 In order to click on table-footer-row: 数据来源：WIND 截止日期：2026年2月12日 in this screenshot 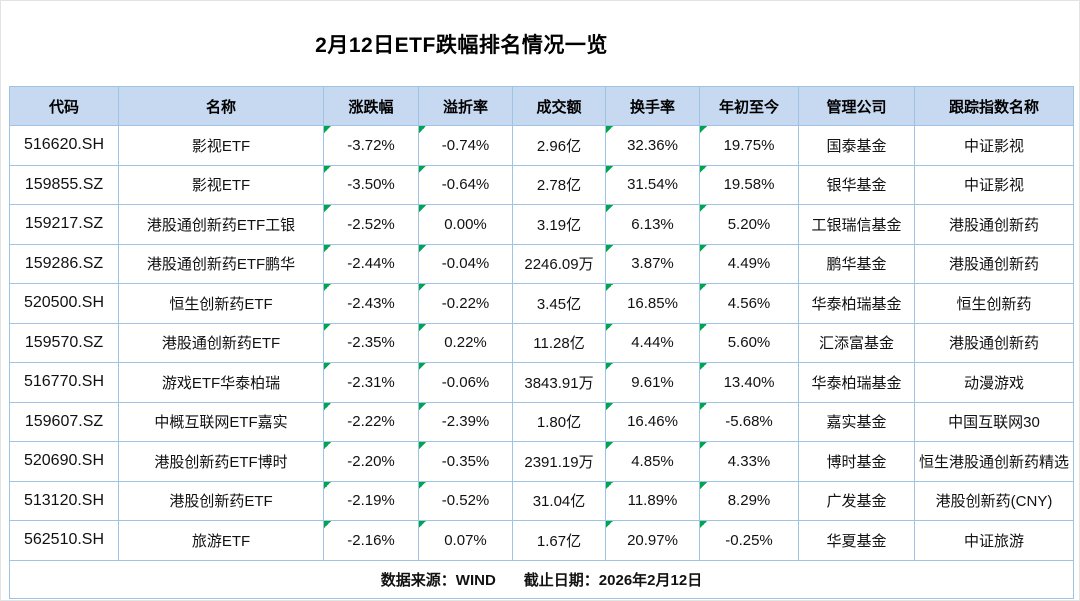, I will do `click(541, 579)`.